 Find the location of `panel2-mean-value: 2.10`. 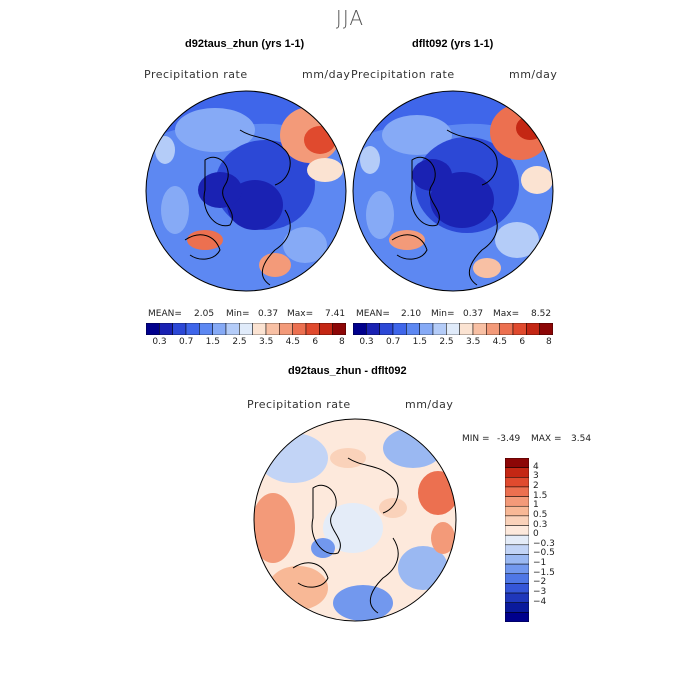

panel2-mean-value: 2.10 is located at coordinates (411, 314).